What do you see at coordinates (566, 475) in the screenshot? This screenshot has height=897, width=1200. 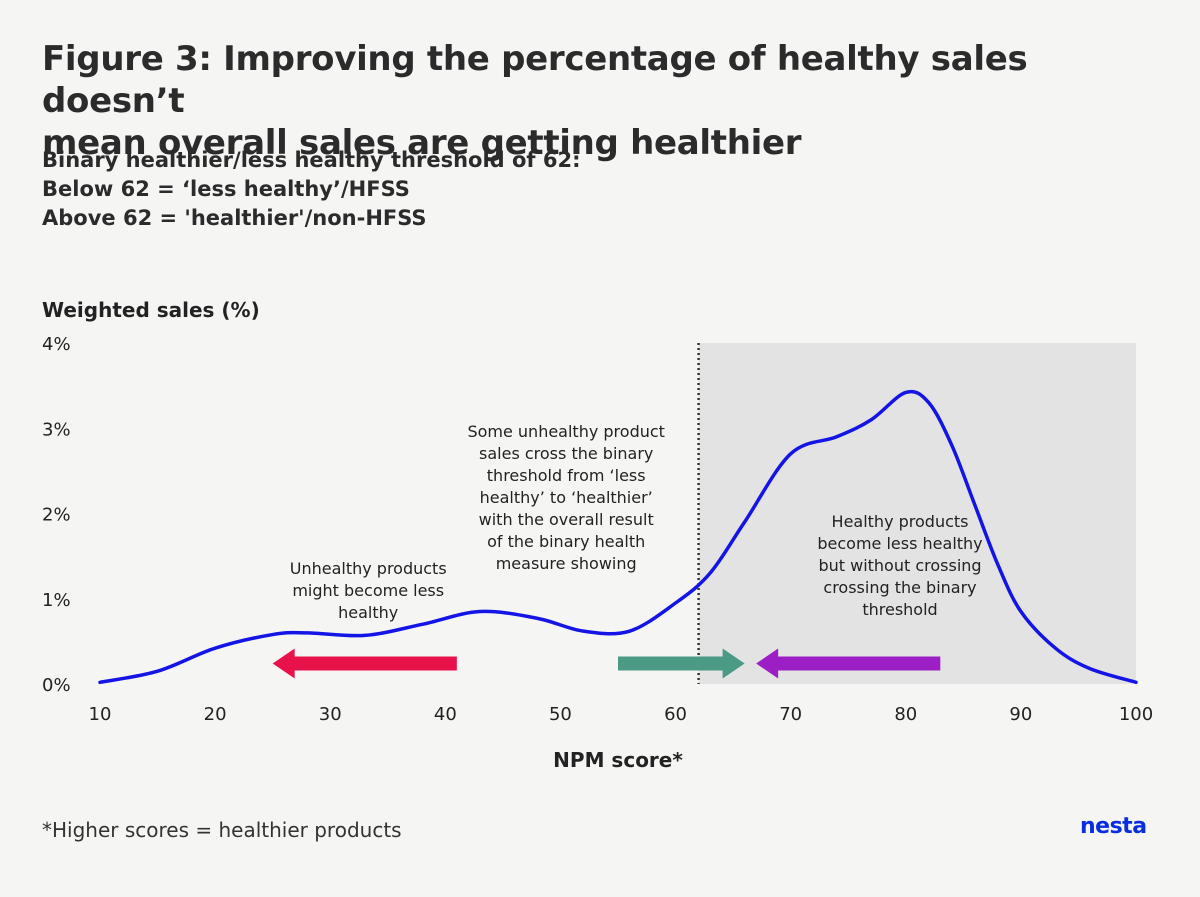 I see `annotation-text-line: threshold from ‘less` at bounding box center [566, 475].